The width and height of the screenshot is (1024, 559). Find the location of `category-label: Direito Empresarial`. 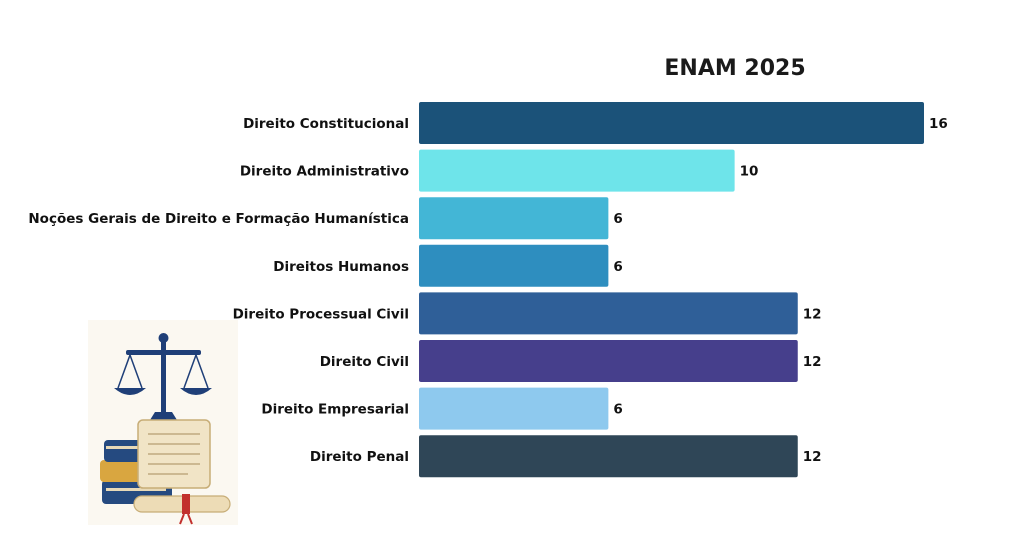

category-label: Direito Empresarial is located at coordinates (335, 410).